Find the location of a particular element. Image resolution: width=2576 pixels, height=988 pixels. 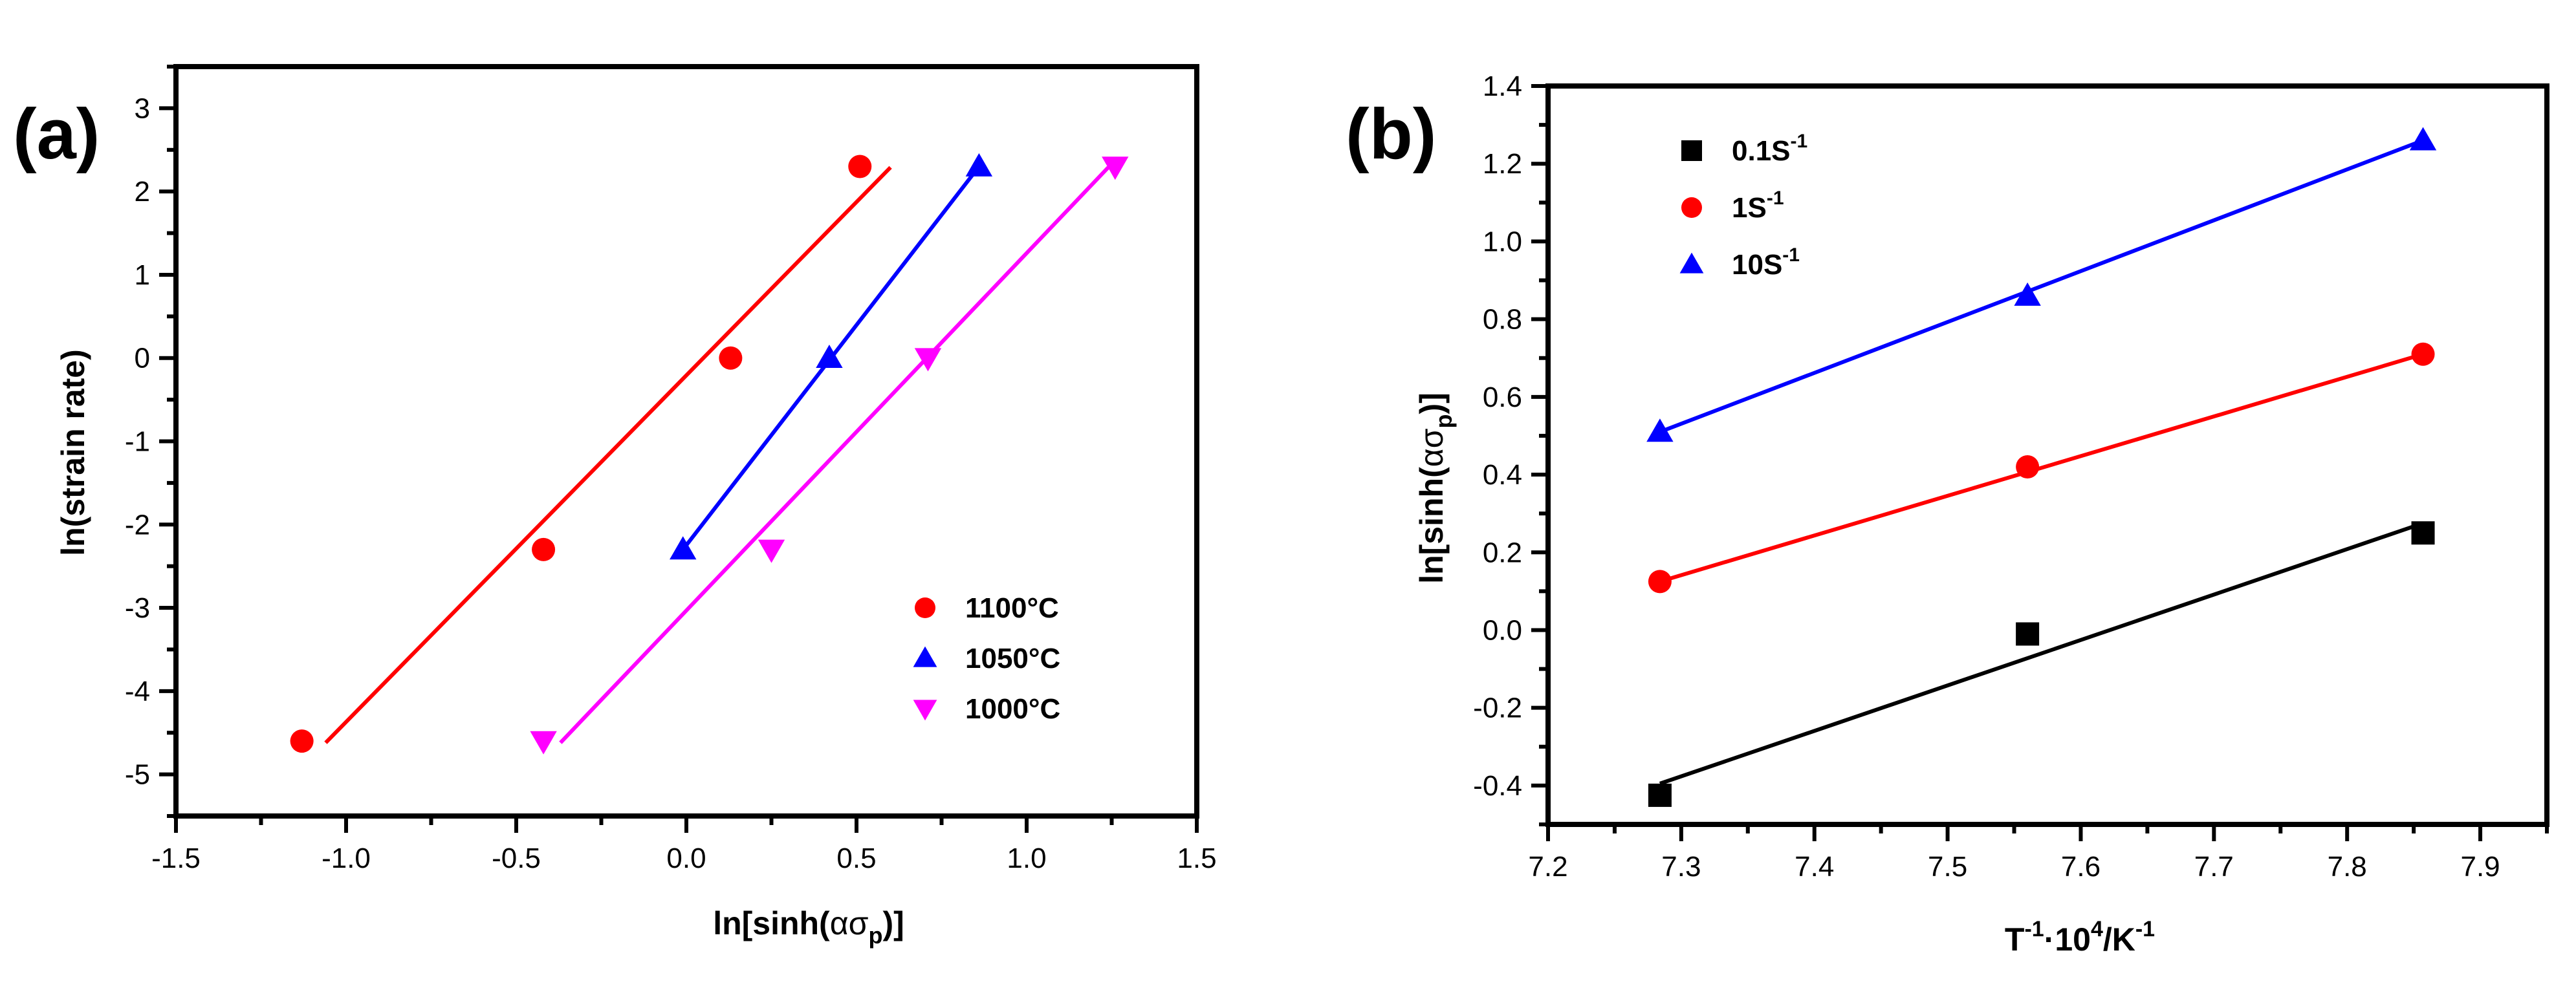

panel-b-legend-label-1: 1S-1 is located at coordinates (1758, 206).